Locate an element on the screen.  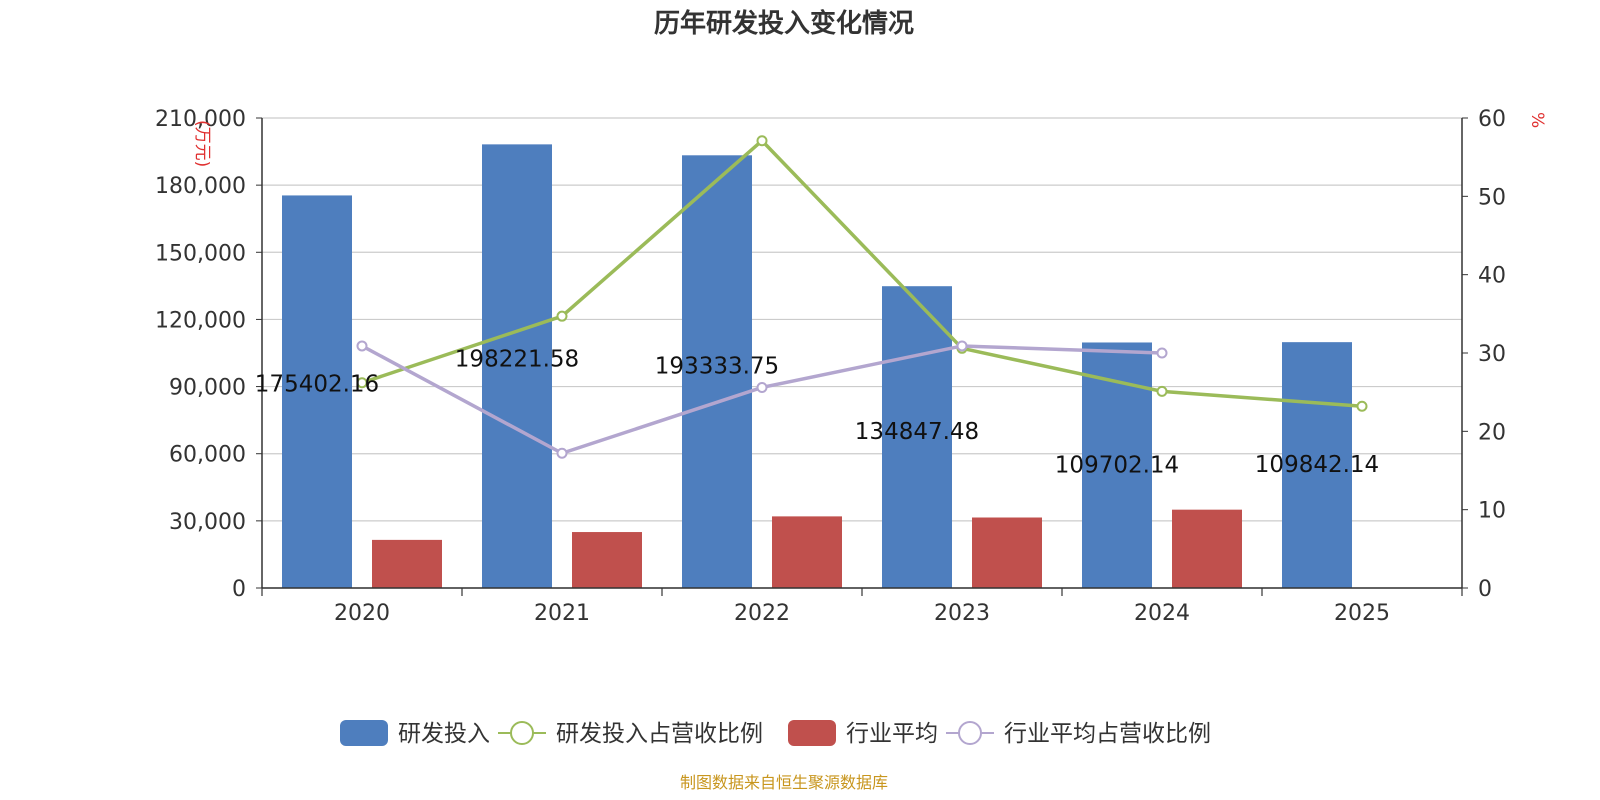
legend-label: 行业平均 is located at coordinates (892, 734).